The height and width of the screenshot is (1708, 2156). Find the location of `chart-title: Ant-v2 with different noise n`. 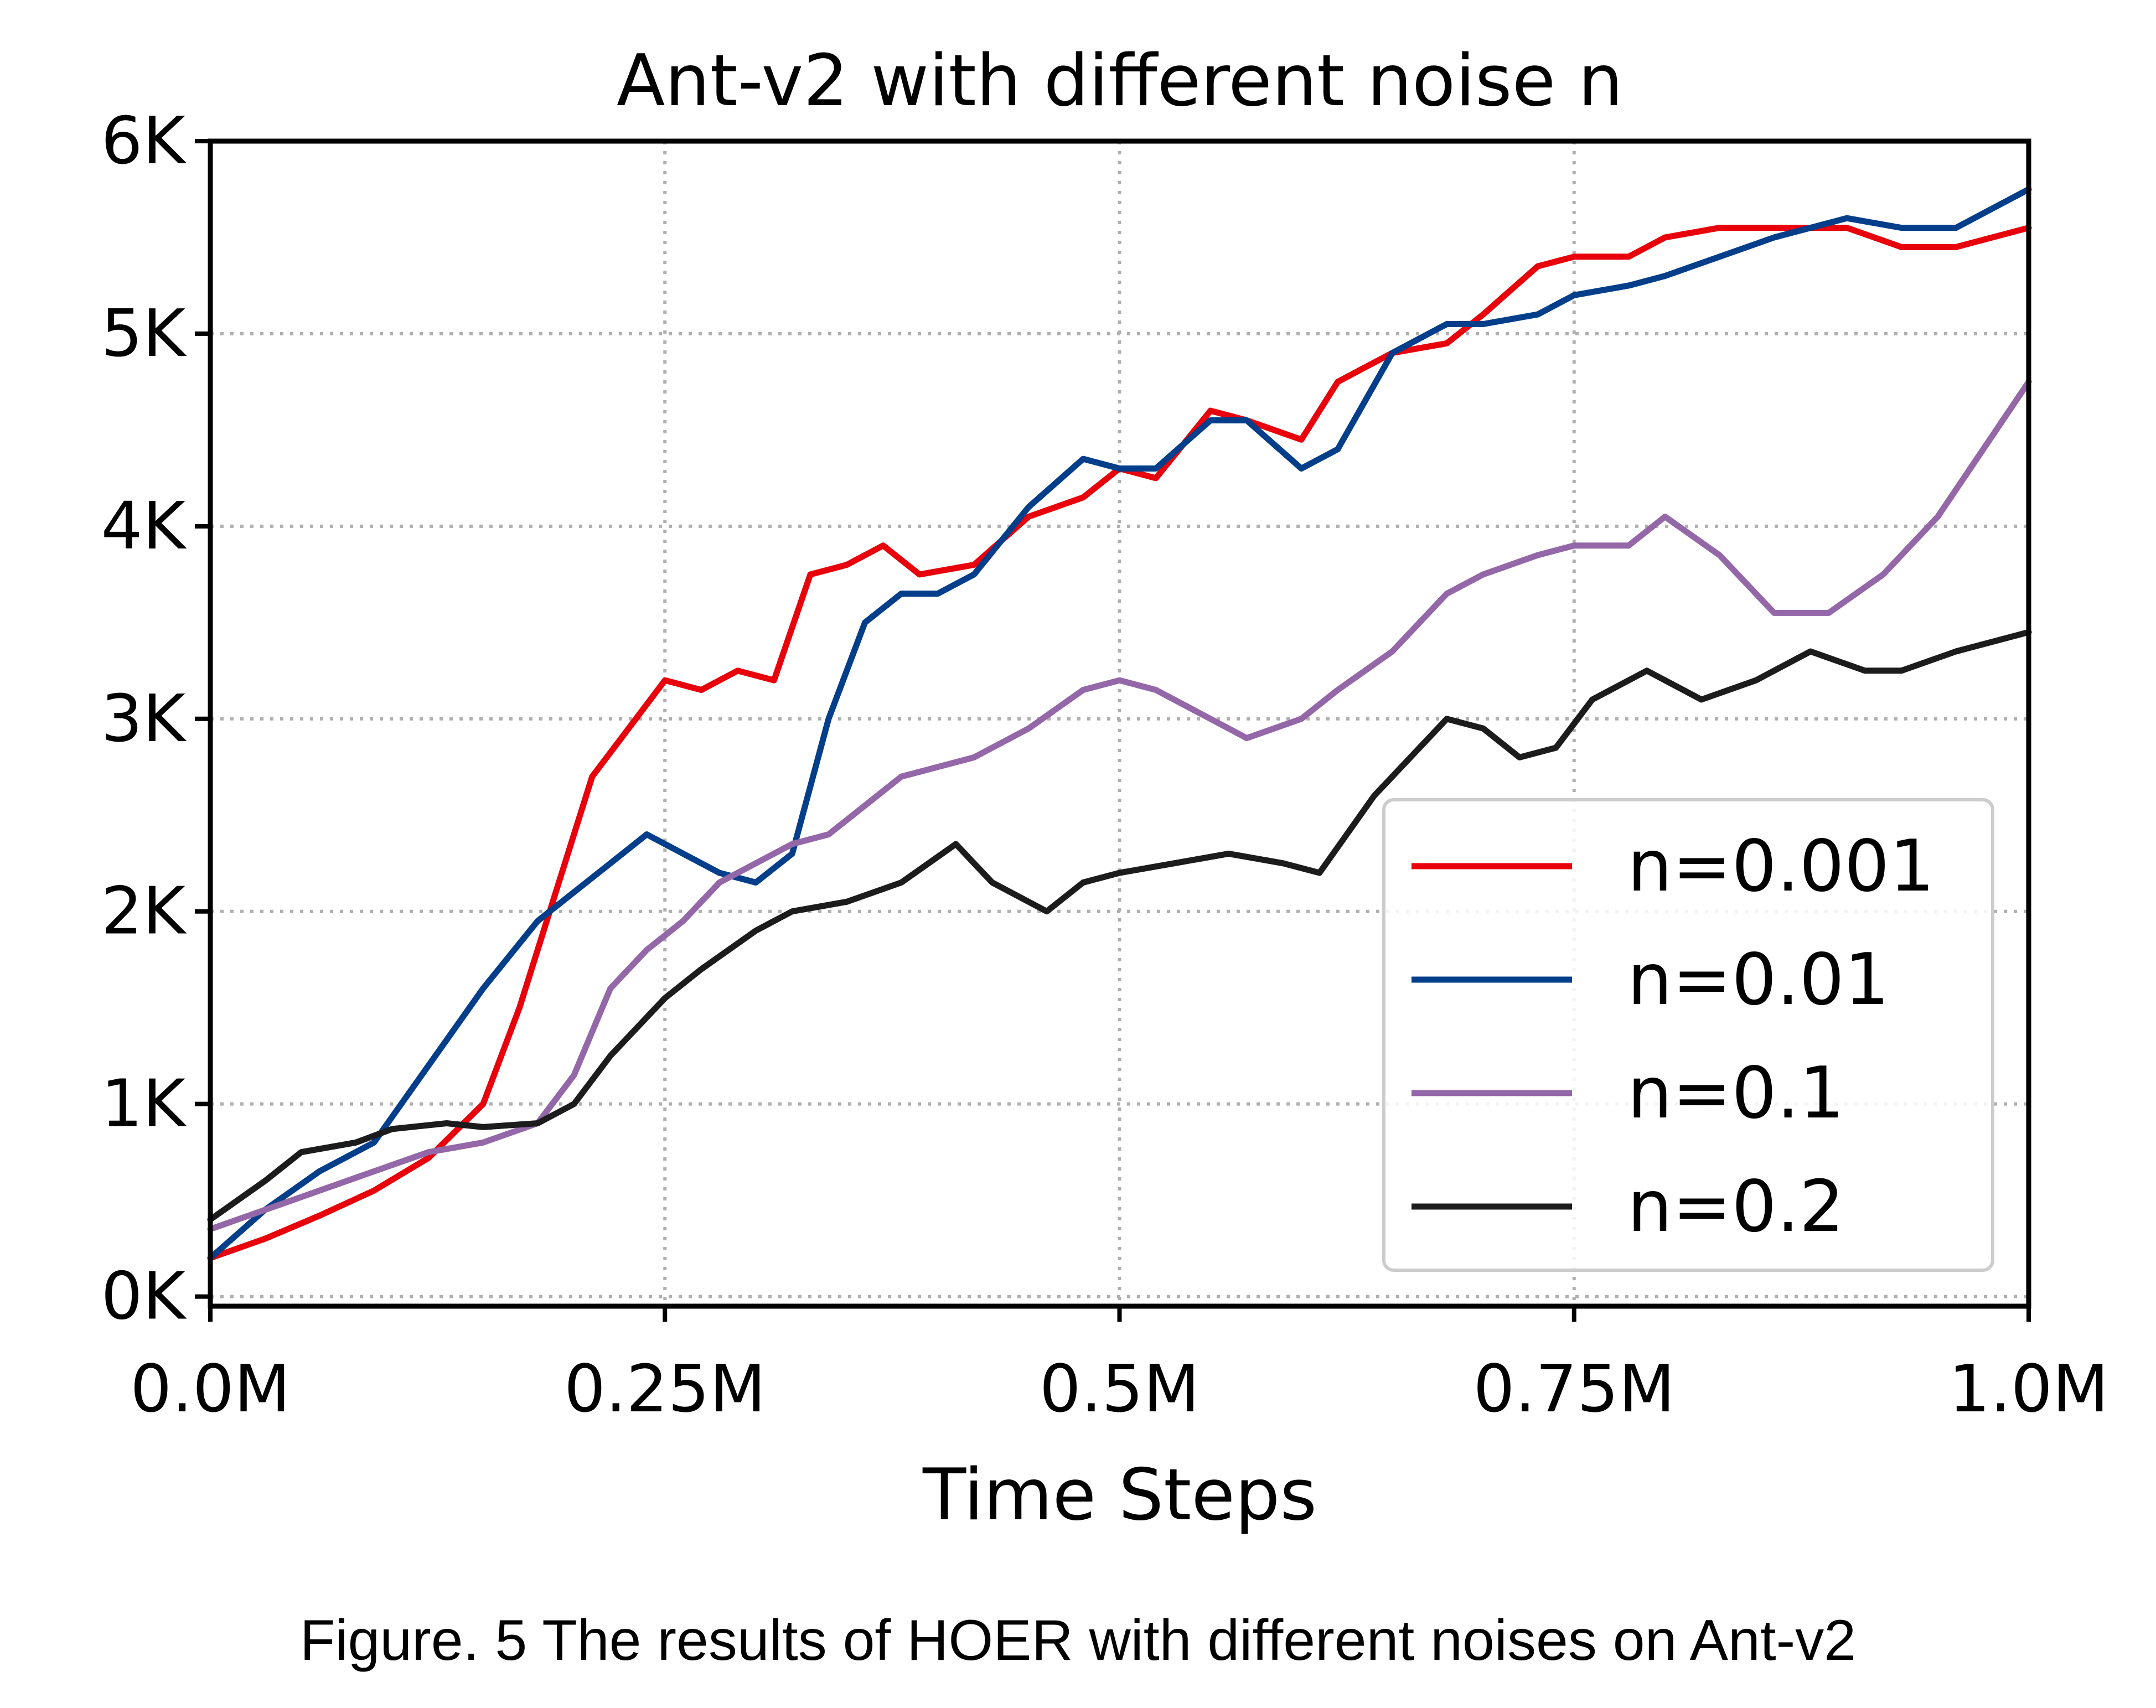

chart-title: Ant-v2 with different noise n is located at coordinates (1120, 81).